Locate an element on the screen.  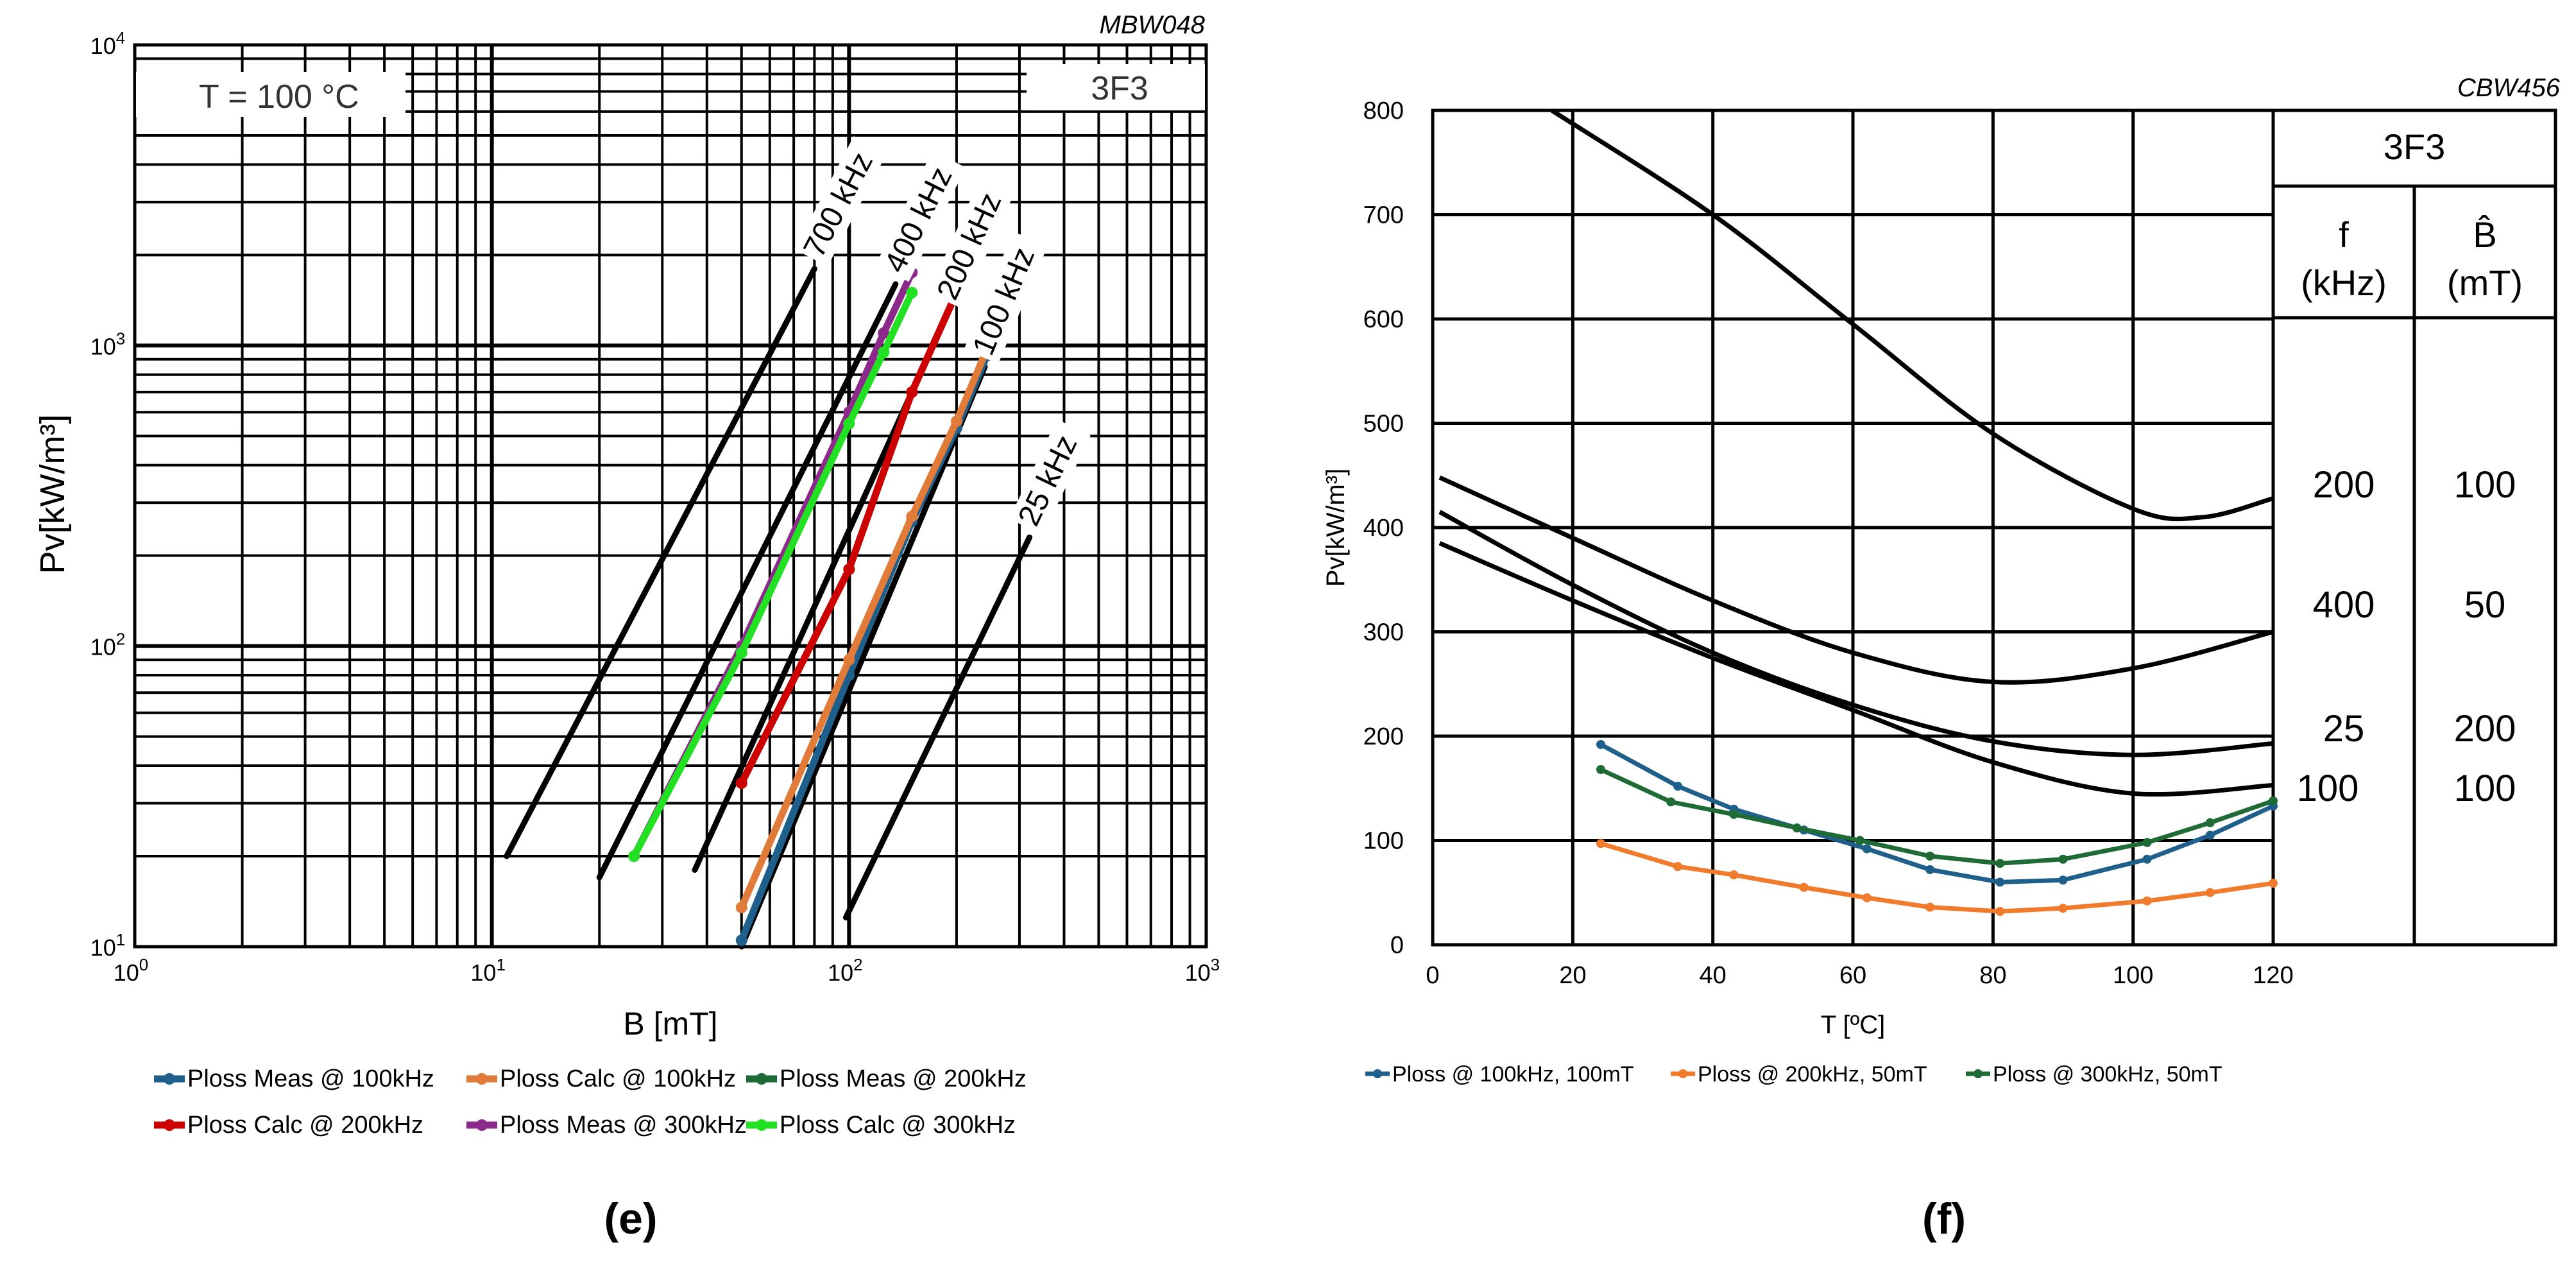
legend-label: Ploss Calc @ 200kHz is located at coordinates (305, 1126).